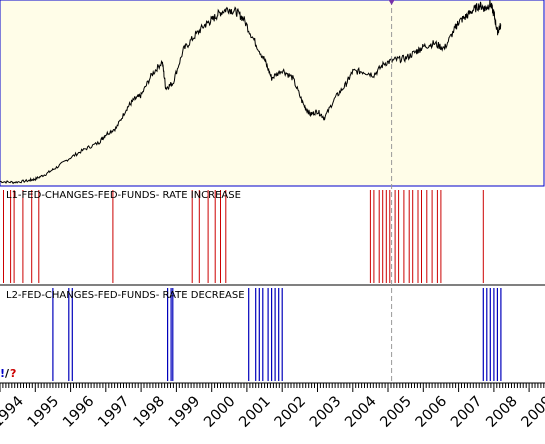 The height and width of the screenshot is (444, 545). Describe the element at coordinates (13, 411) in the screenshot. I see `x-tick-label: 1994` at that location.